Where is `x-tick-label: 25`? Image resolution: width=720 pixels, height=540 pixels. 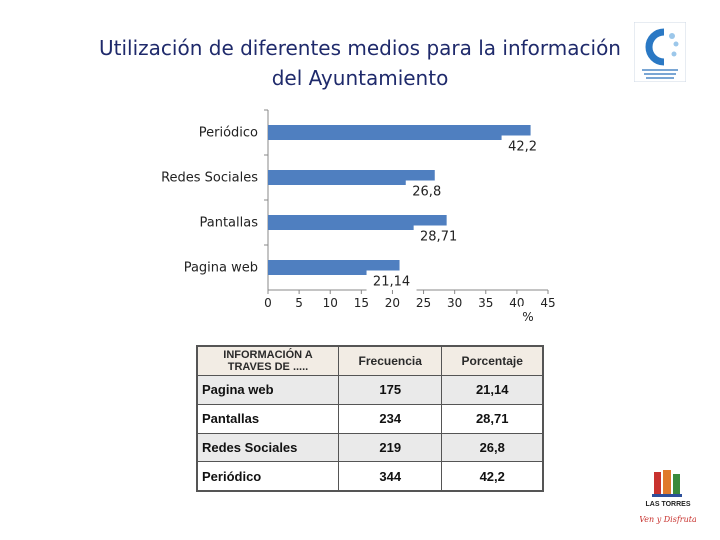 x-tick-label: 25 is located at coordinates (423, 303).